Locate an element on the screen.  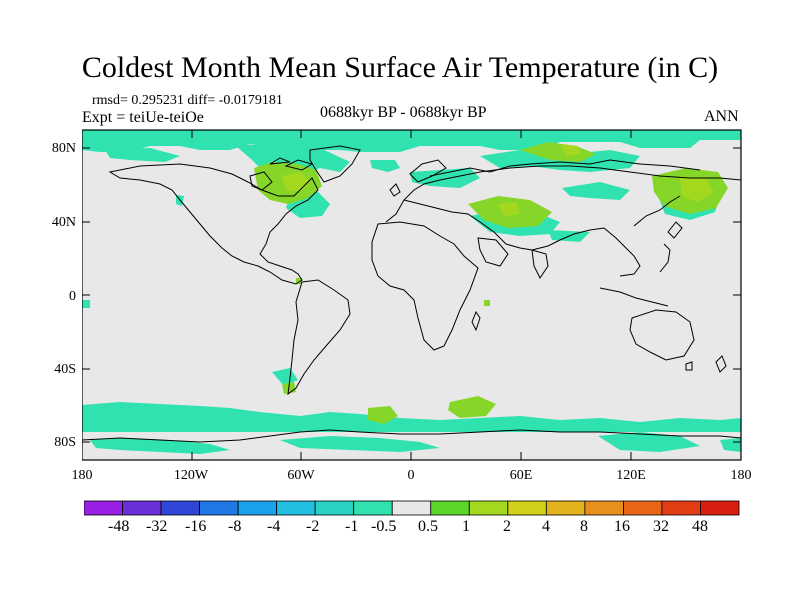
lon-label-180w: 180 is located at coordinates (82, 475).